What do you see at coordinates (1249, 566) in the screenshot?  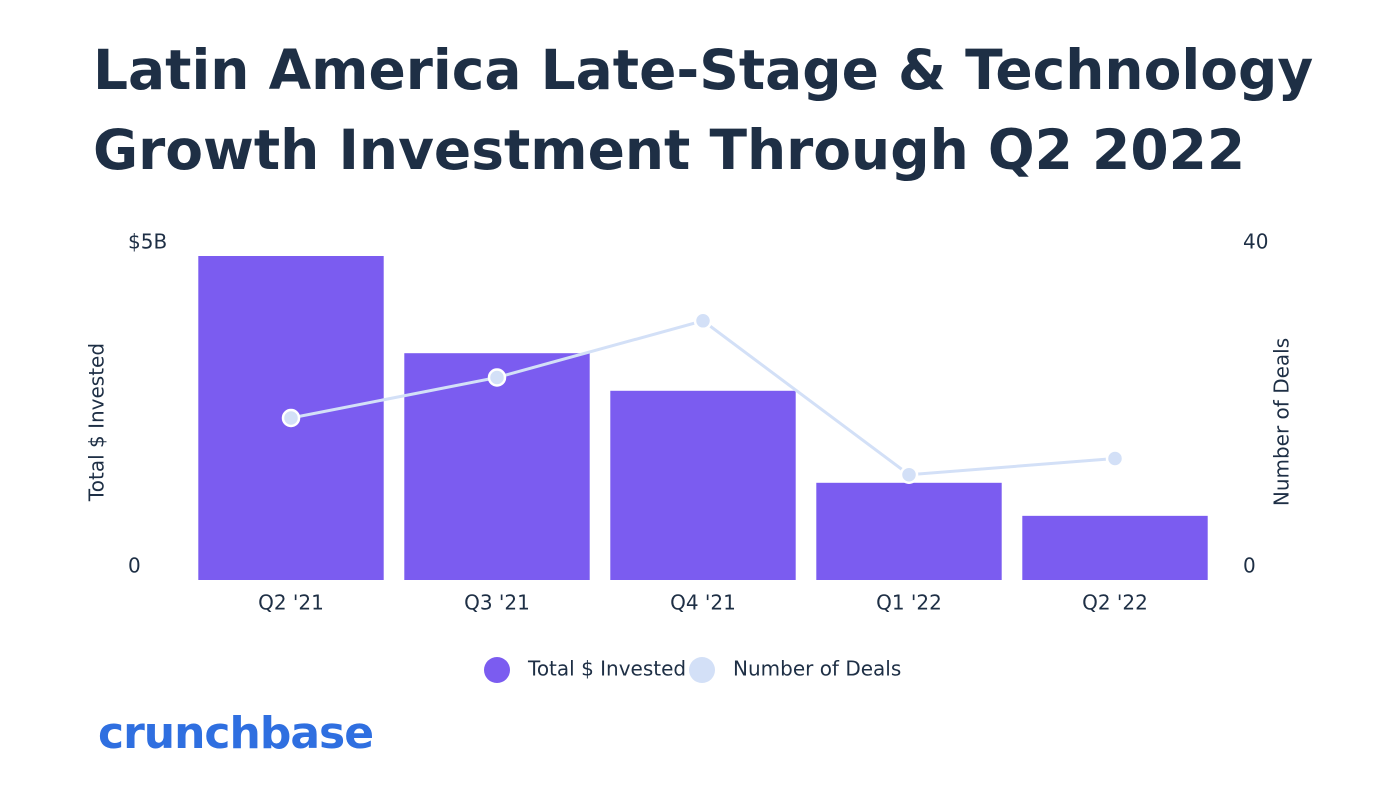 I see `y2-tick-label: 0` at bounding box center [1249, 566].